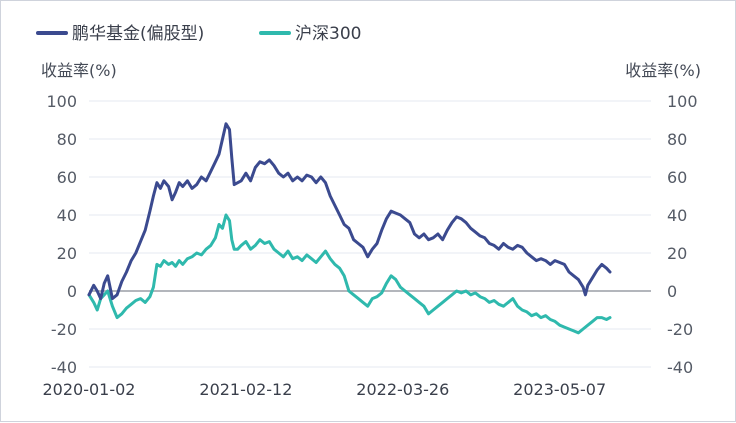 This screenshot has height=423, width=736. What do you see at coordinates (67, 215) in the screenshot?
I see `left-tick-label: 40` at bounding box center [67, 215].